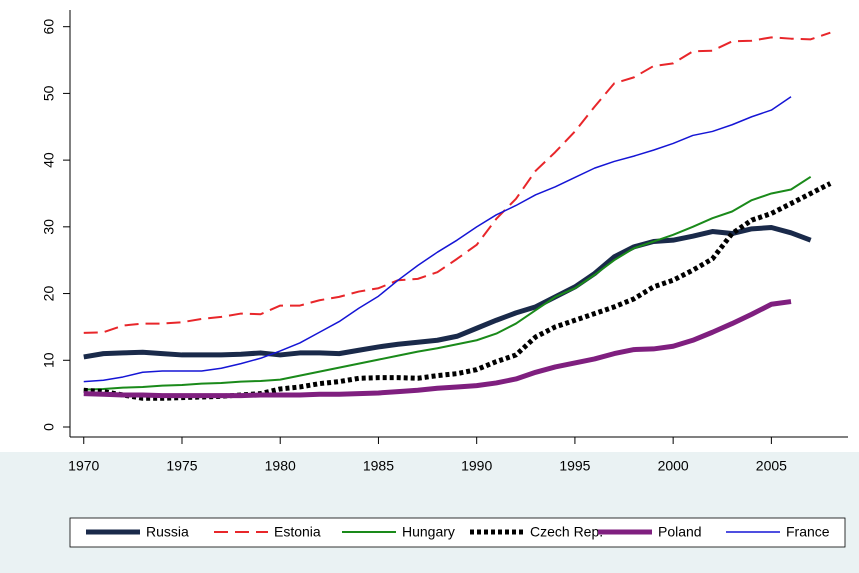 This screenshot has width=859, height=573. I want to click on x-tick-label: 1995, so click(574, 466).